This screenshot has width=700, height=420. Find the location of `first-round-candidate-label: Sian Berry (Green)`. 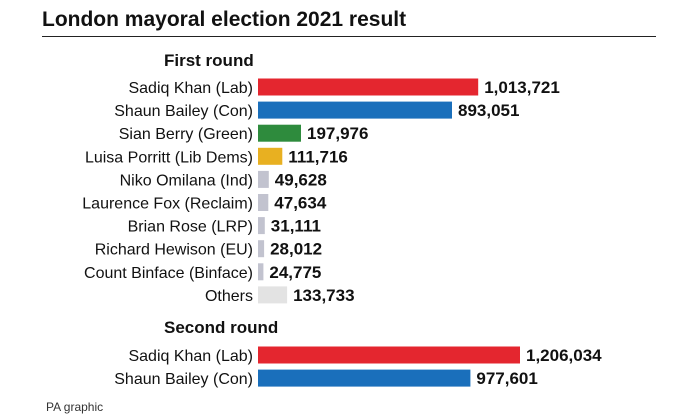

first-round-candidate-label: Sian Berry (Green) is located at coordinates (186, 134).